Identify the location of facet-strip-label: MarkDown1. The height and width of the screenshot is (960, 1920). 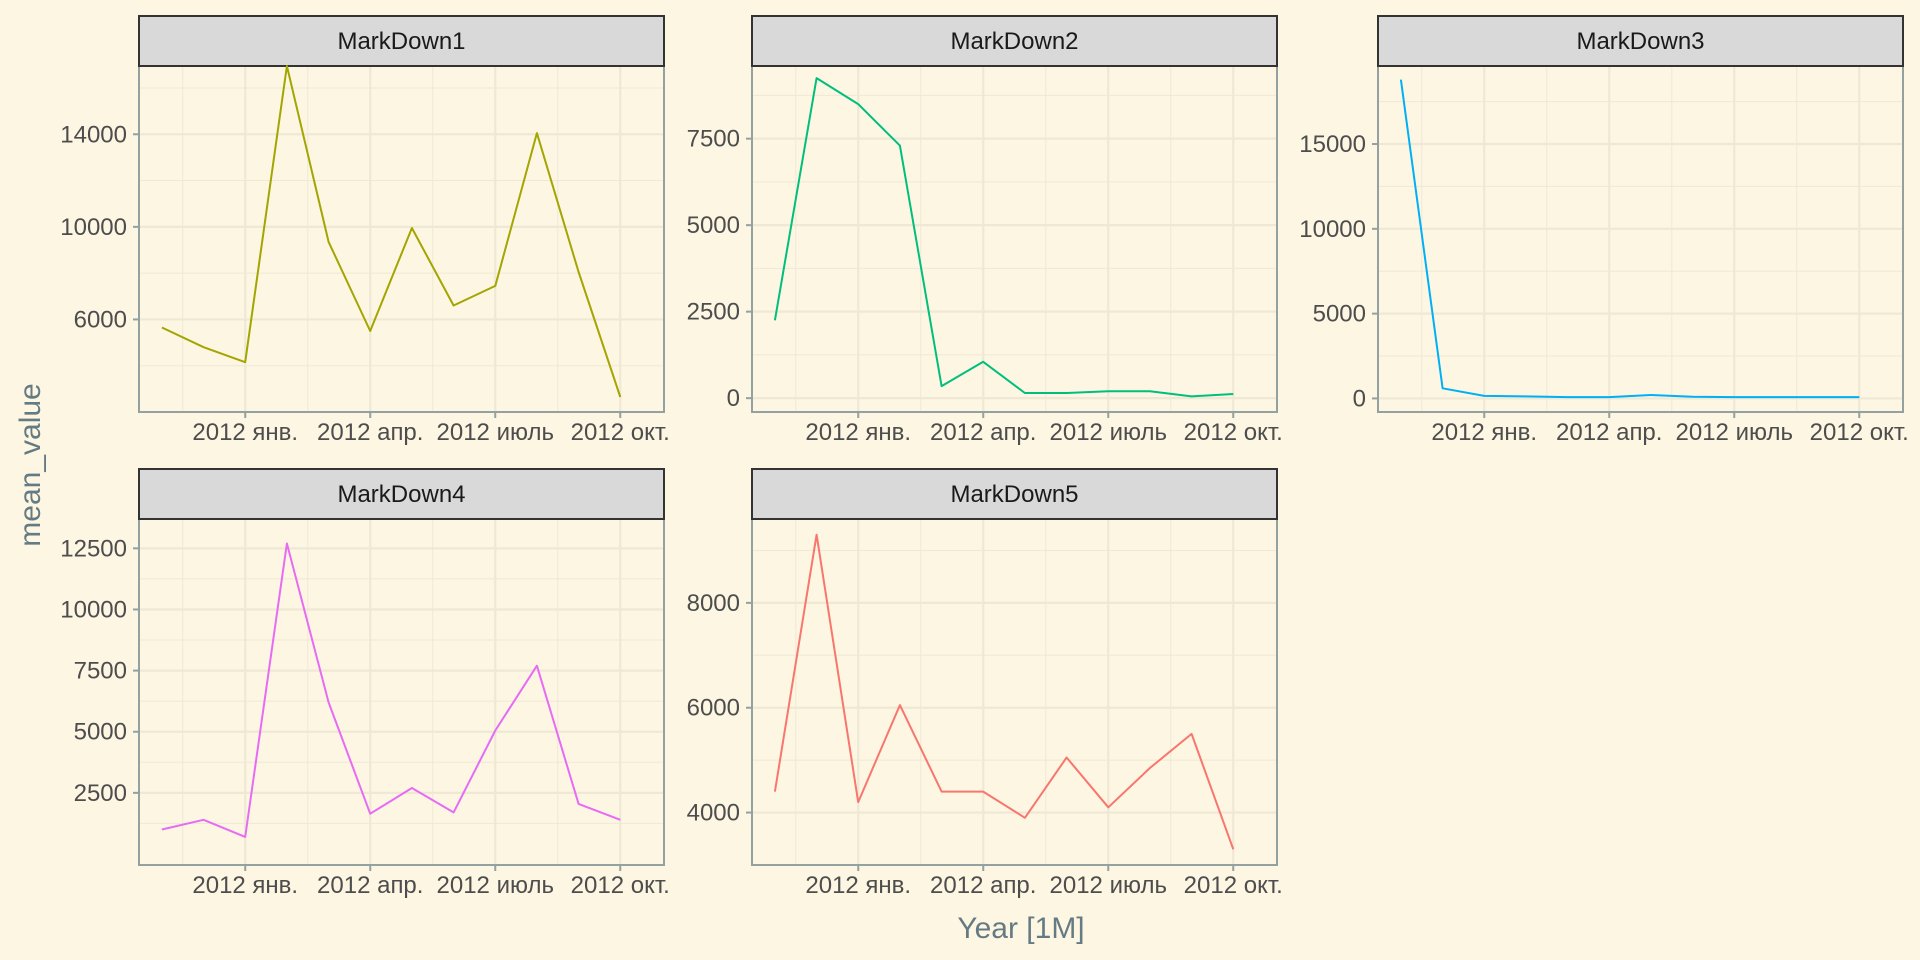
(401, 41).